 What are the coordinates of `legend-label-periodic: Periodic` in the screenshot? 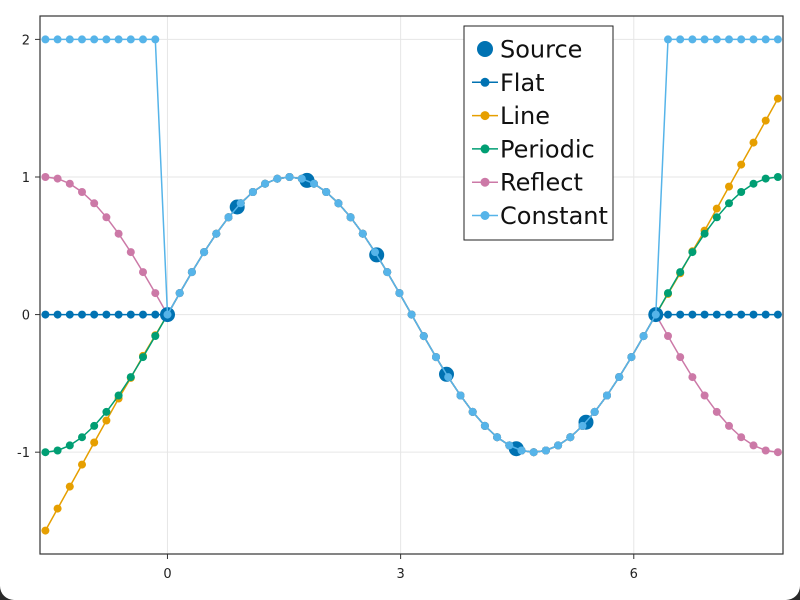 It's located at (547, 149).